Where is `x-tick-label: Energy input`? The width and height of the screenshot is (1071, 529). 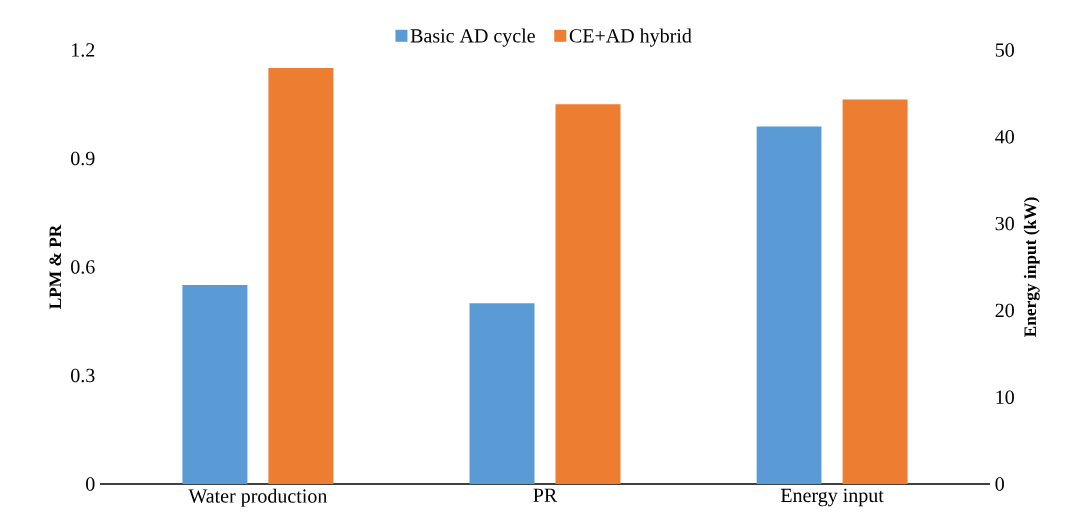 x-tick-label: Energy input is located at coordinates (832, 497).